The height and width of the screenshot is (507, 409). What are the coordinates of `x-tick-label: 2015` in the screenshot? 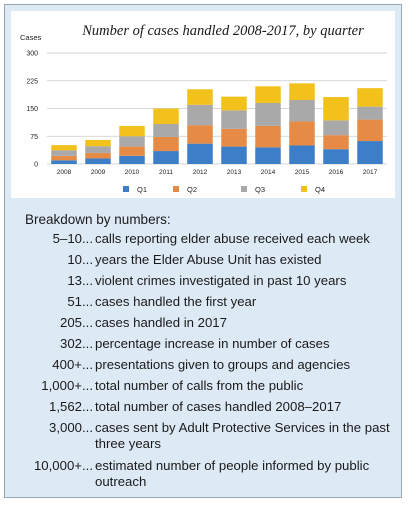 It's located at (302, 172).